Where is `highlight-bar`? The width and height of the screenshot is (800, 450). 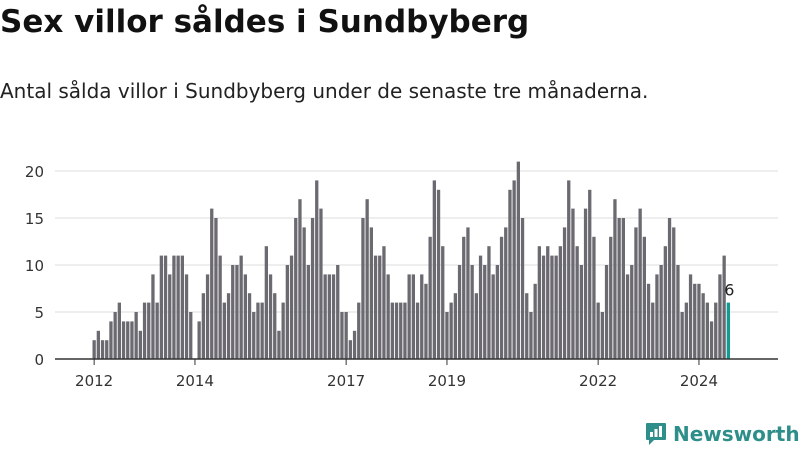
highlight-bar is located at coordinates (728, 330).